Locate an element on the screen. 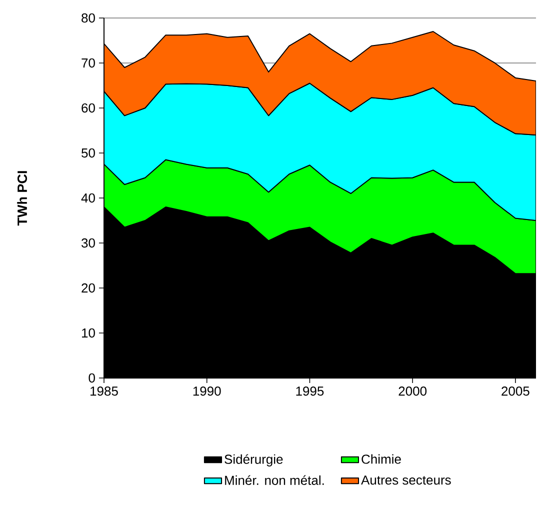 The width and height of the screenshot is (540, 510). x-tick-label: 1985 is located at coordinates (104, 391).